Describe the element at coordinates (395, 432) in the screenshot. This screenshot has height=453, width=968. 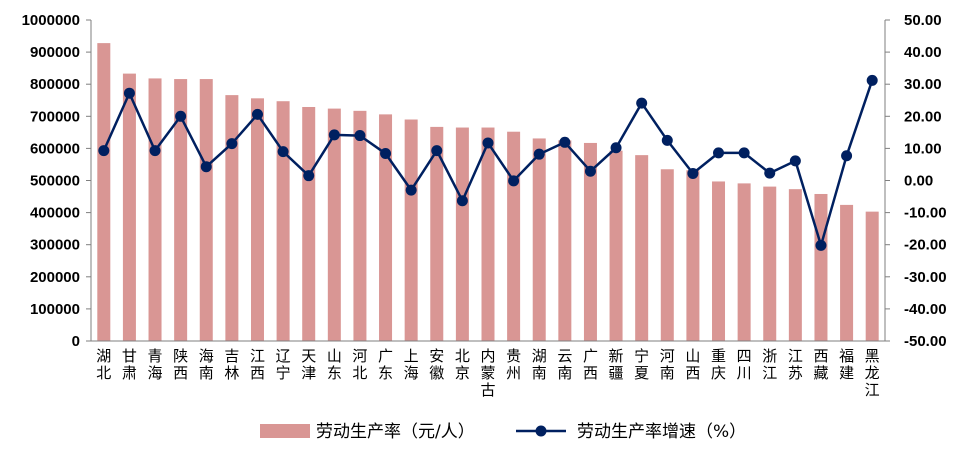
I see `legend-bar-label: 劳动生产率（元/人）` at that location.